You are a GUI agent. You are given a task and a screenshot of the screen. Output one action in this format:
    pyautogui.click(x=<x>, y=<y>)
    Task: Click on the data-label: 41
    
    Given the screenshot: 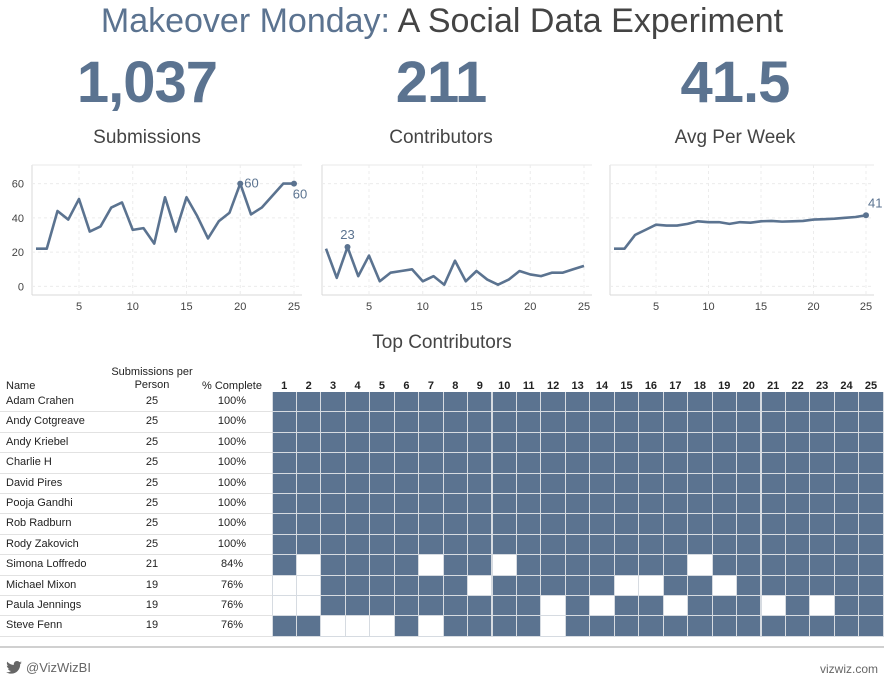 What is the action you would take?
    pyautogui.click(x=875, y=202)
    